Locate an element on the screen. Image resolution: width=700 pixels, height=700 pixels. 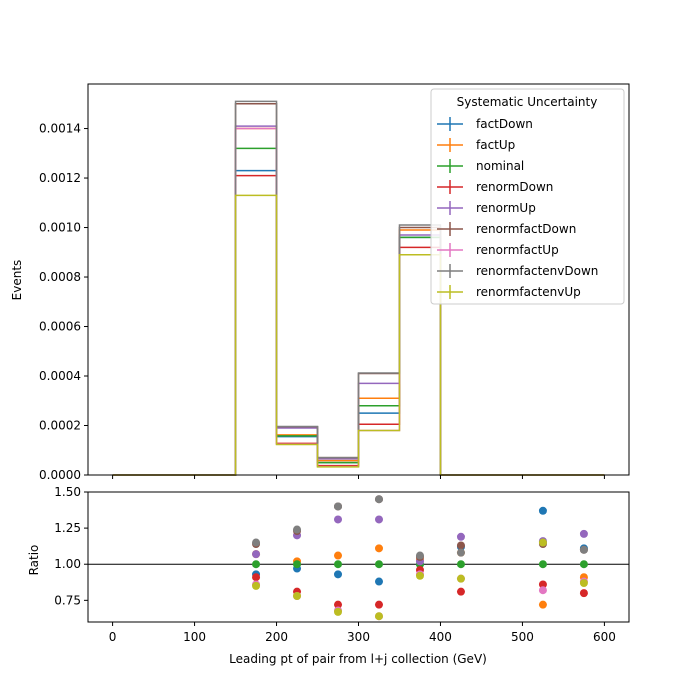
legend-title: Systematic Uncertainty is located at coordinates (527, 102).